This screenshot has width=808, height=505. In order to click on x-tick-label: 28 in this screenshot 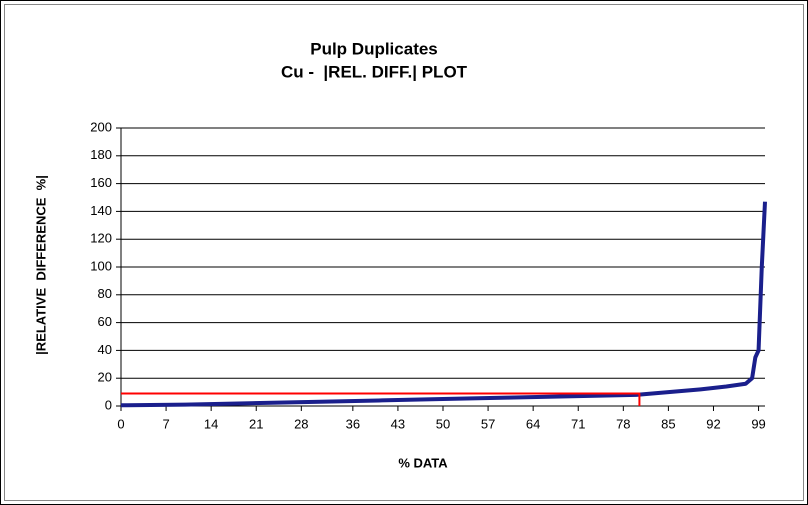, I will do `click(301, 423)`.